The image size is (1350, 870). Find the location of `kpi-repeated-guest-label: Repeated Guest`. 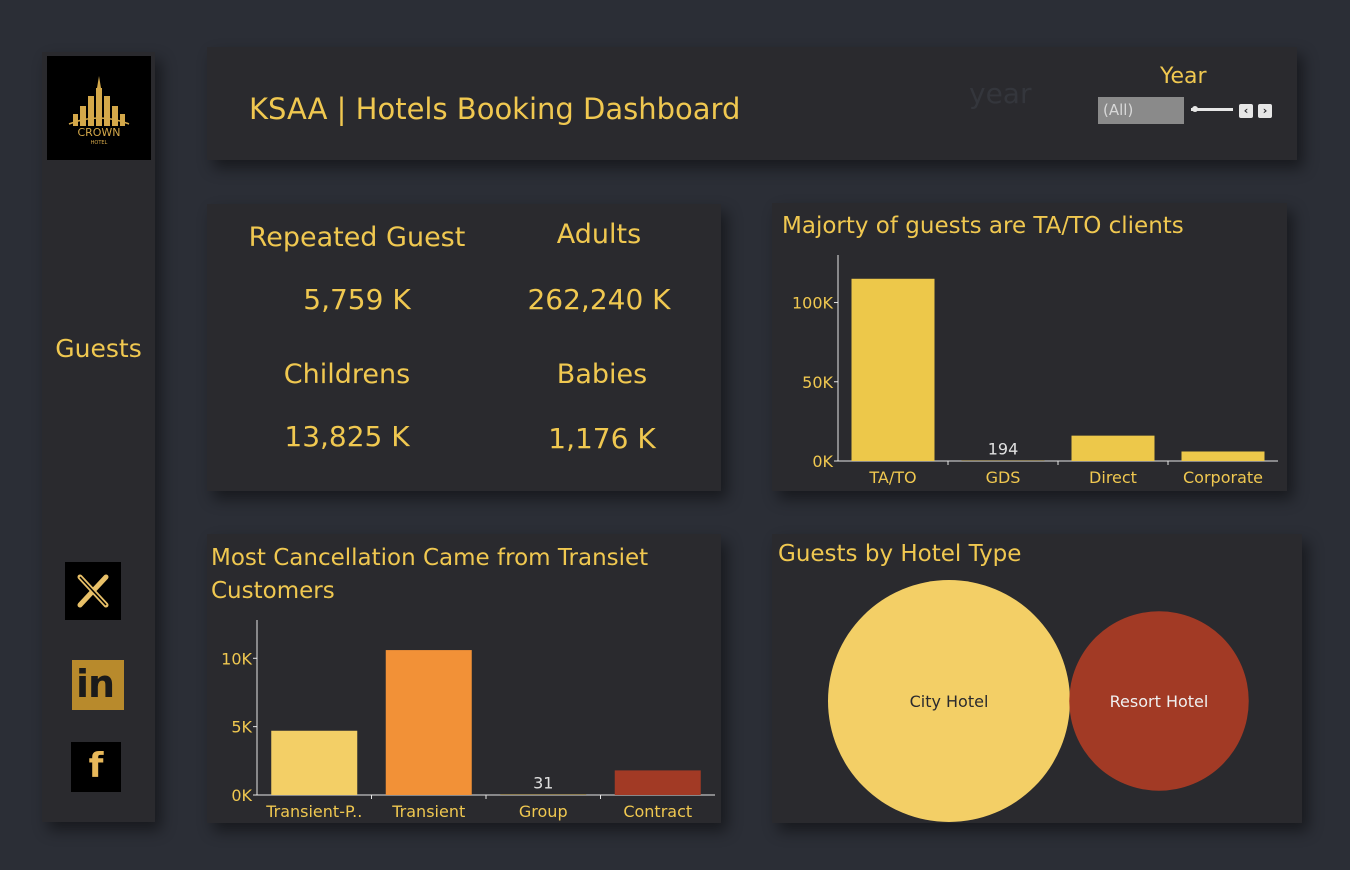

kpi-repeated-guest-label: Repeated Guest is located at coordinates (357, 237).